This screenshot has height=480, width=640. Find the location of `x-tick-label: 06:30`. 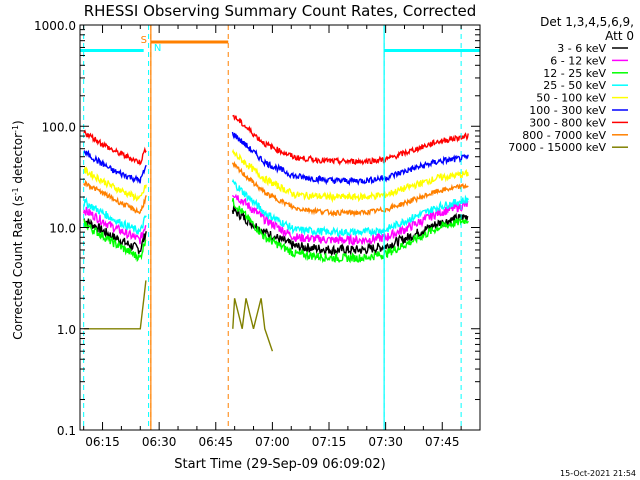

x-tick-label: 06:30 is located at coordinates (159, 442).